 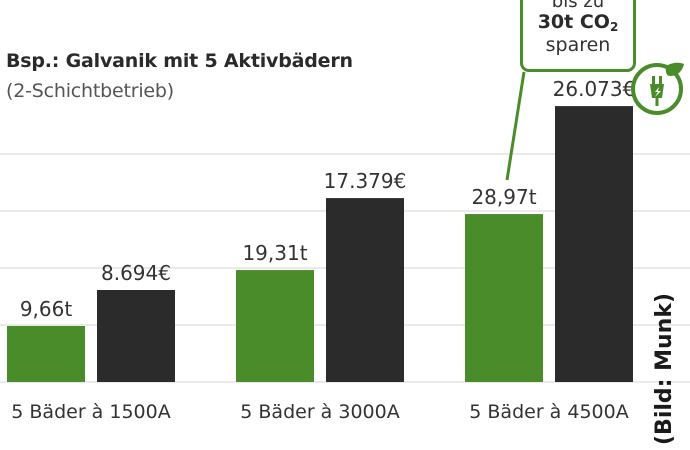 I want to click on callout-pointer, so click(x=515, y=126).